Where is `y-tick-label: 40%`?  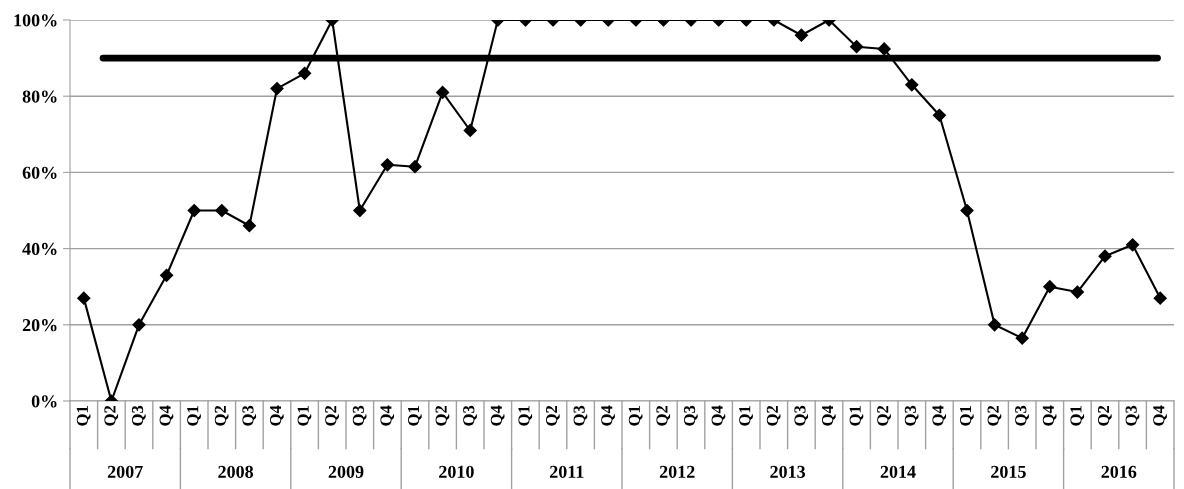 y-tick-label: 40% is located at coordinates (39, 249).